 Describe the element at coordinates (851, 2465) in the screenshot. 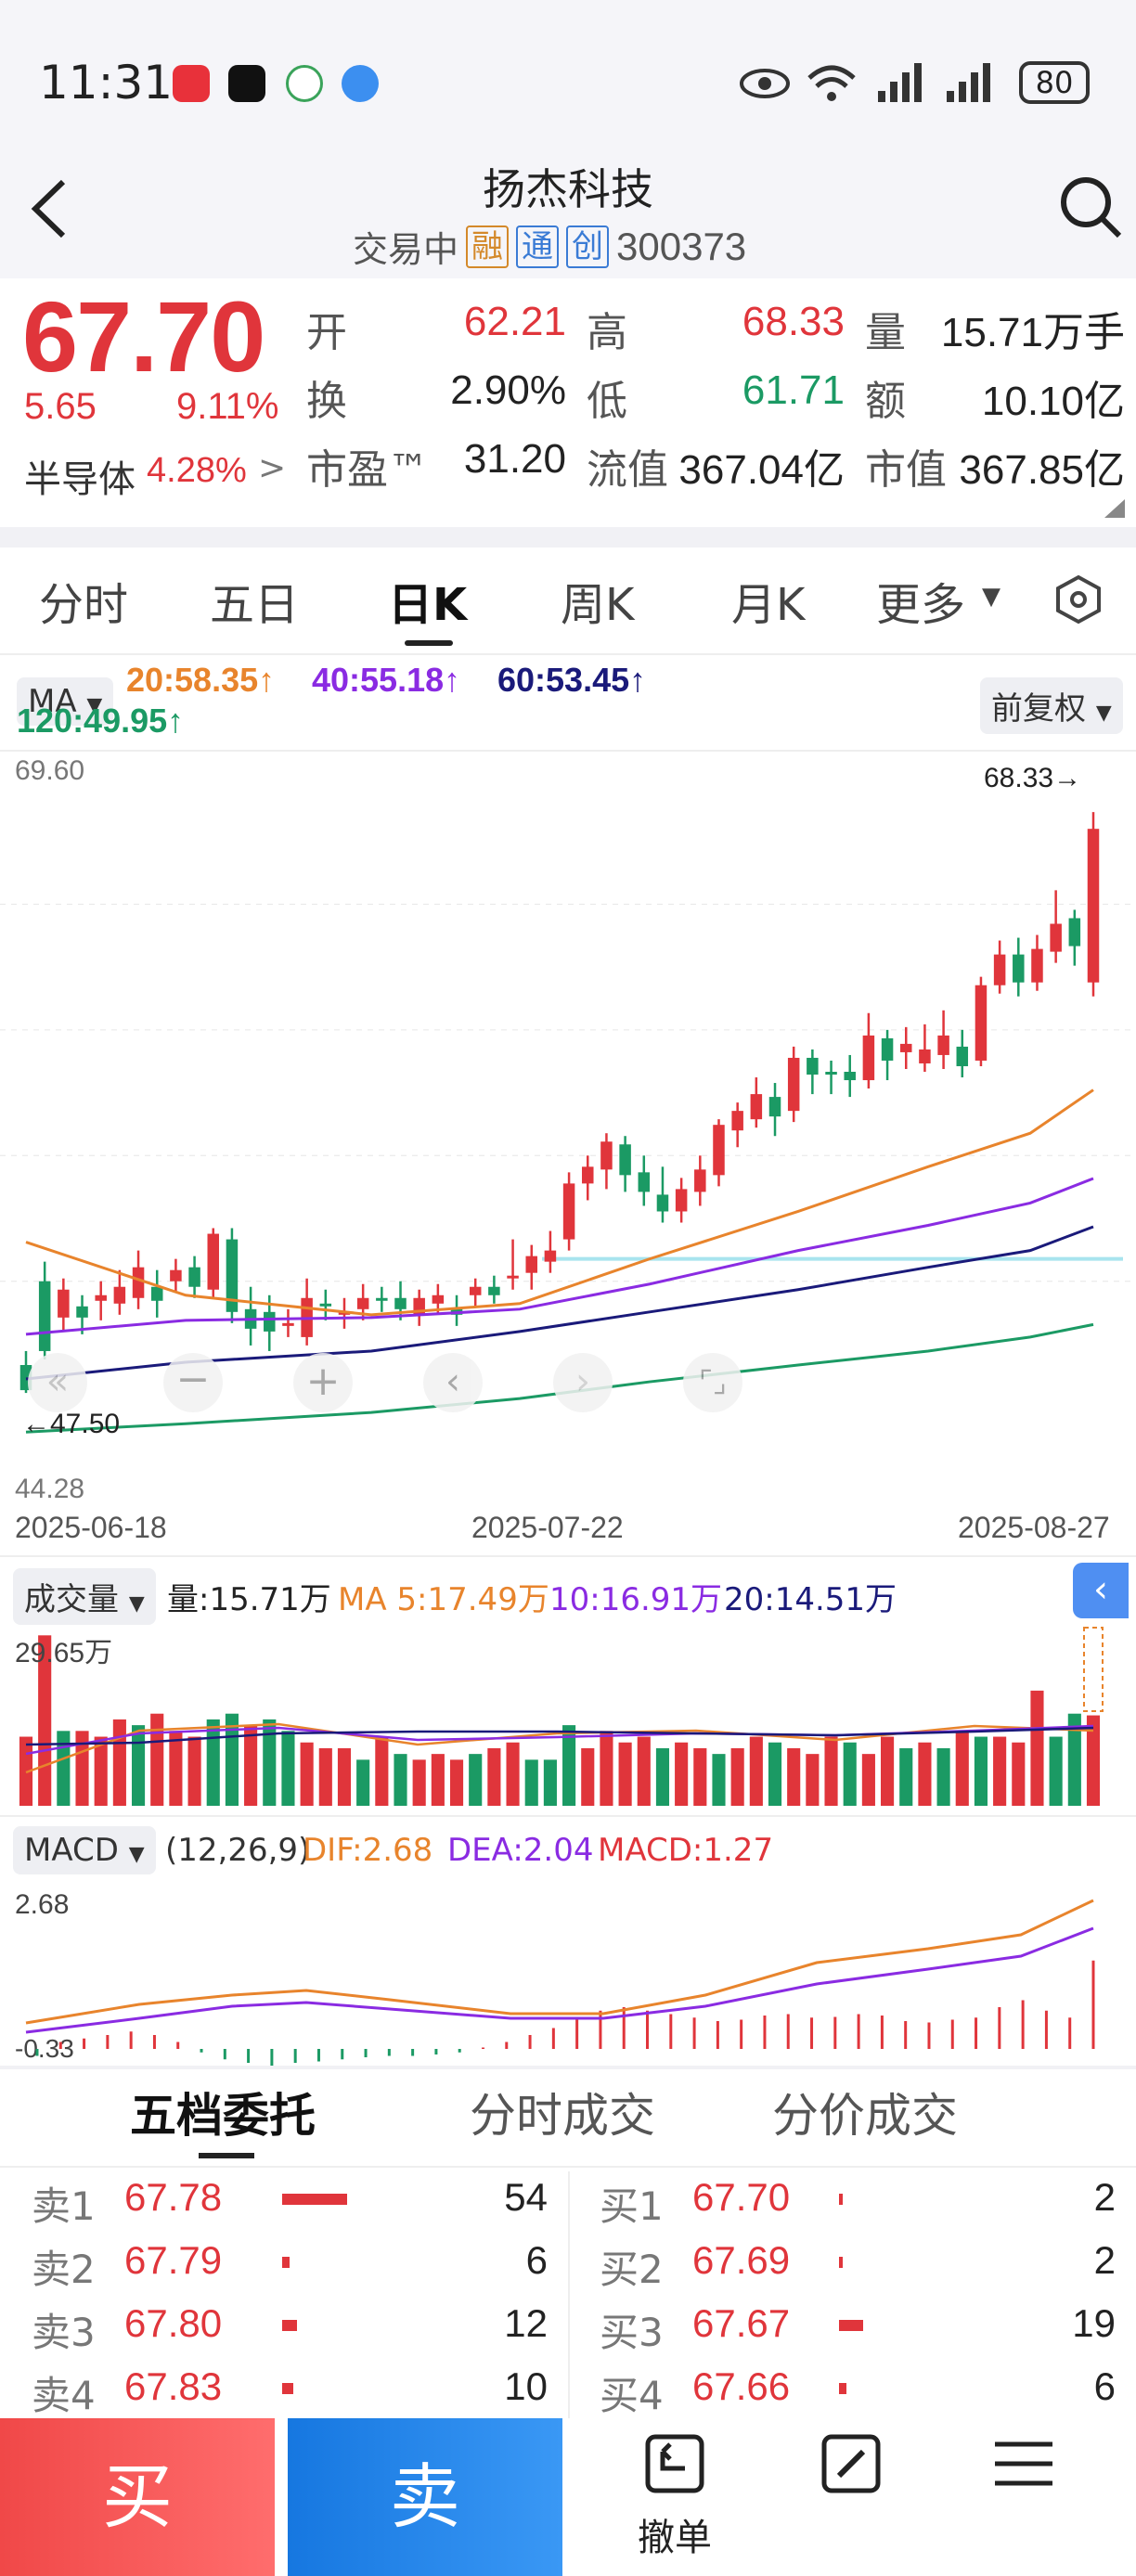

I see `edit-button` at that location.